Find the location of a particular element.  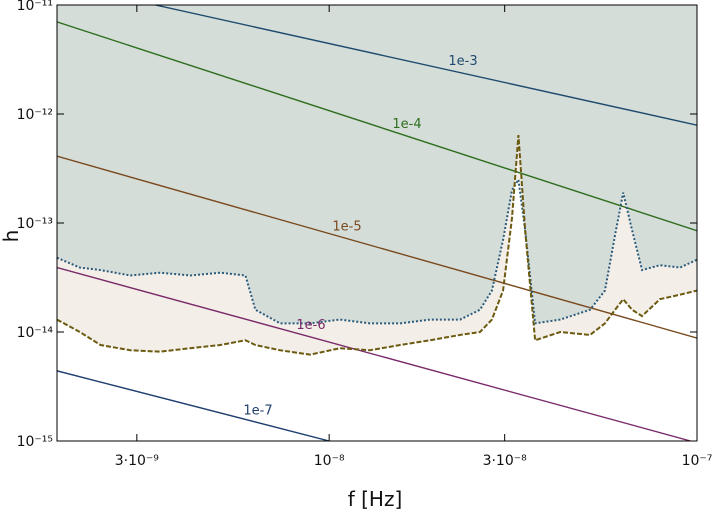

y-tick-label: 10⁻¹¹ is located at coordinates (35, 7).